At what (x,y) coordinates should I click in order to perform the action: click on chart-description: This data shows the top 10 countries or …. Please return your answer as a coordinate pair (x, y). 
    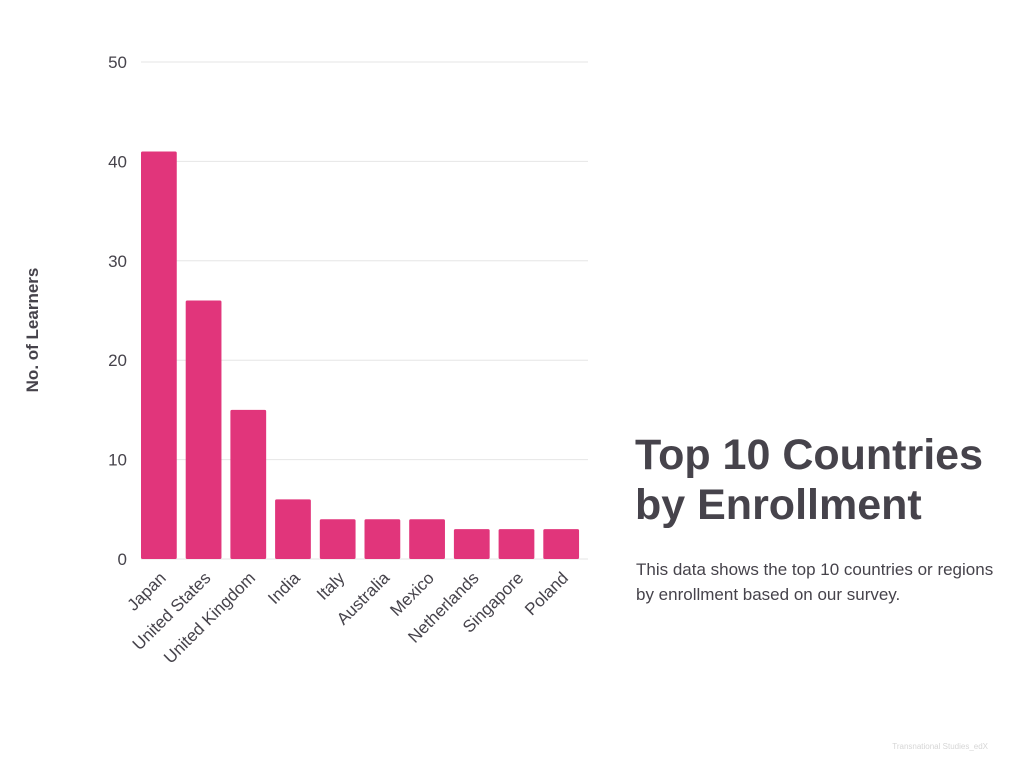
    Looking at the image, I should click on (815, 582).